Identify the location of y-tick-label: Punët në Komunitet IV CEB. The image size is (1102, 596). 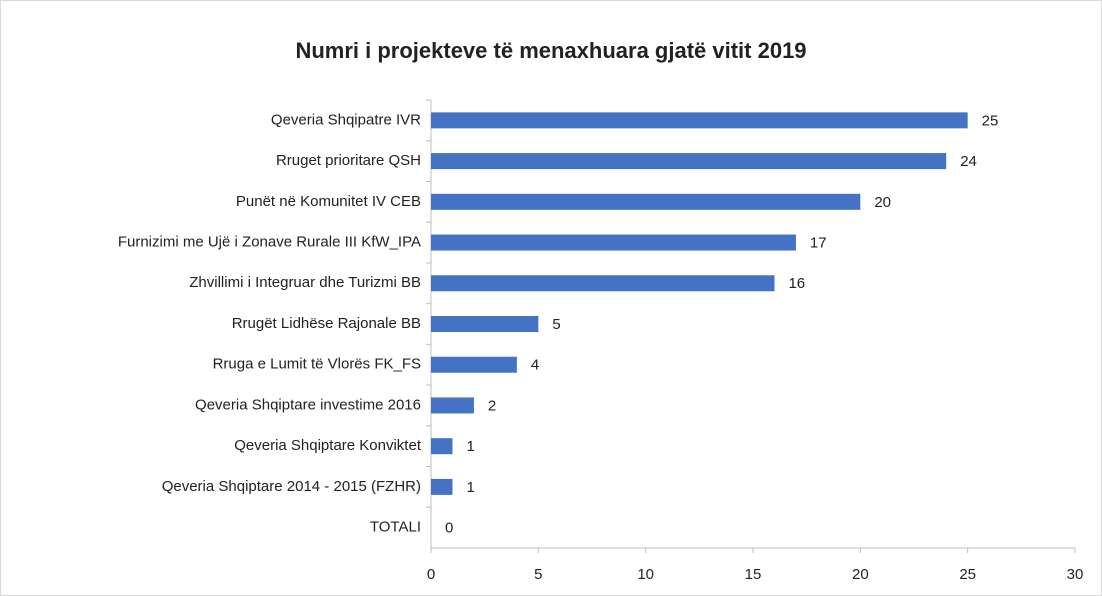
(328, 201).